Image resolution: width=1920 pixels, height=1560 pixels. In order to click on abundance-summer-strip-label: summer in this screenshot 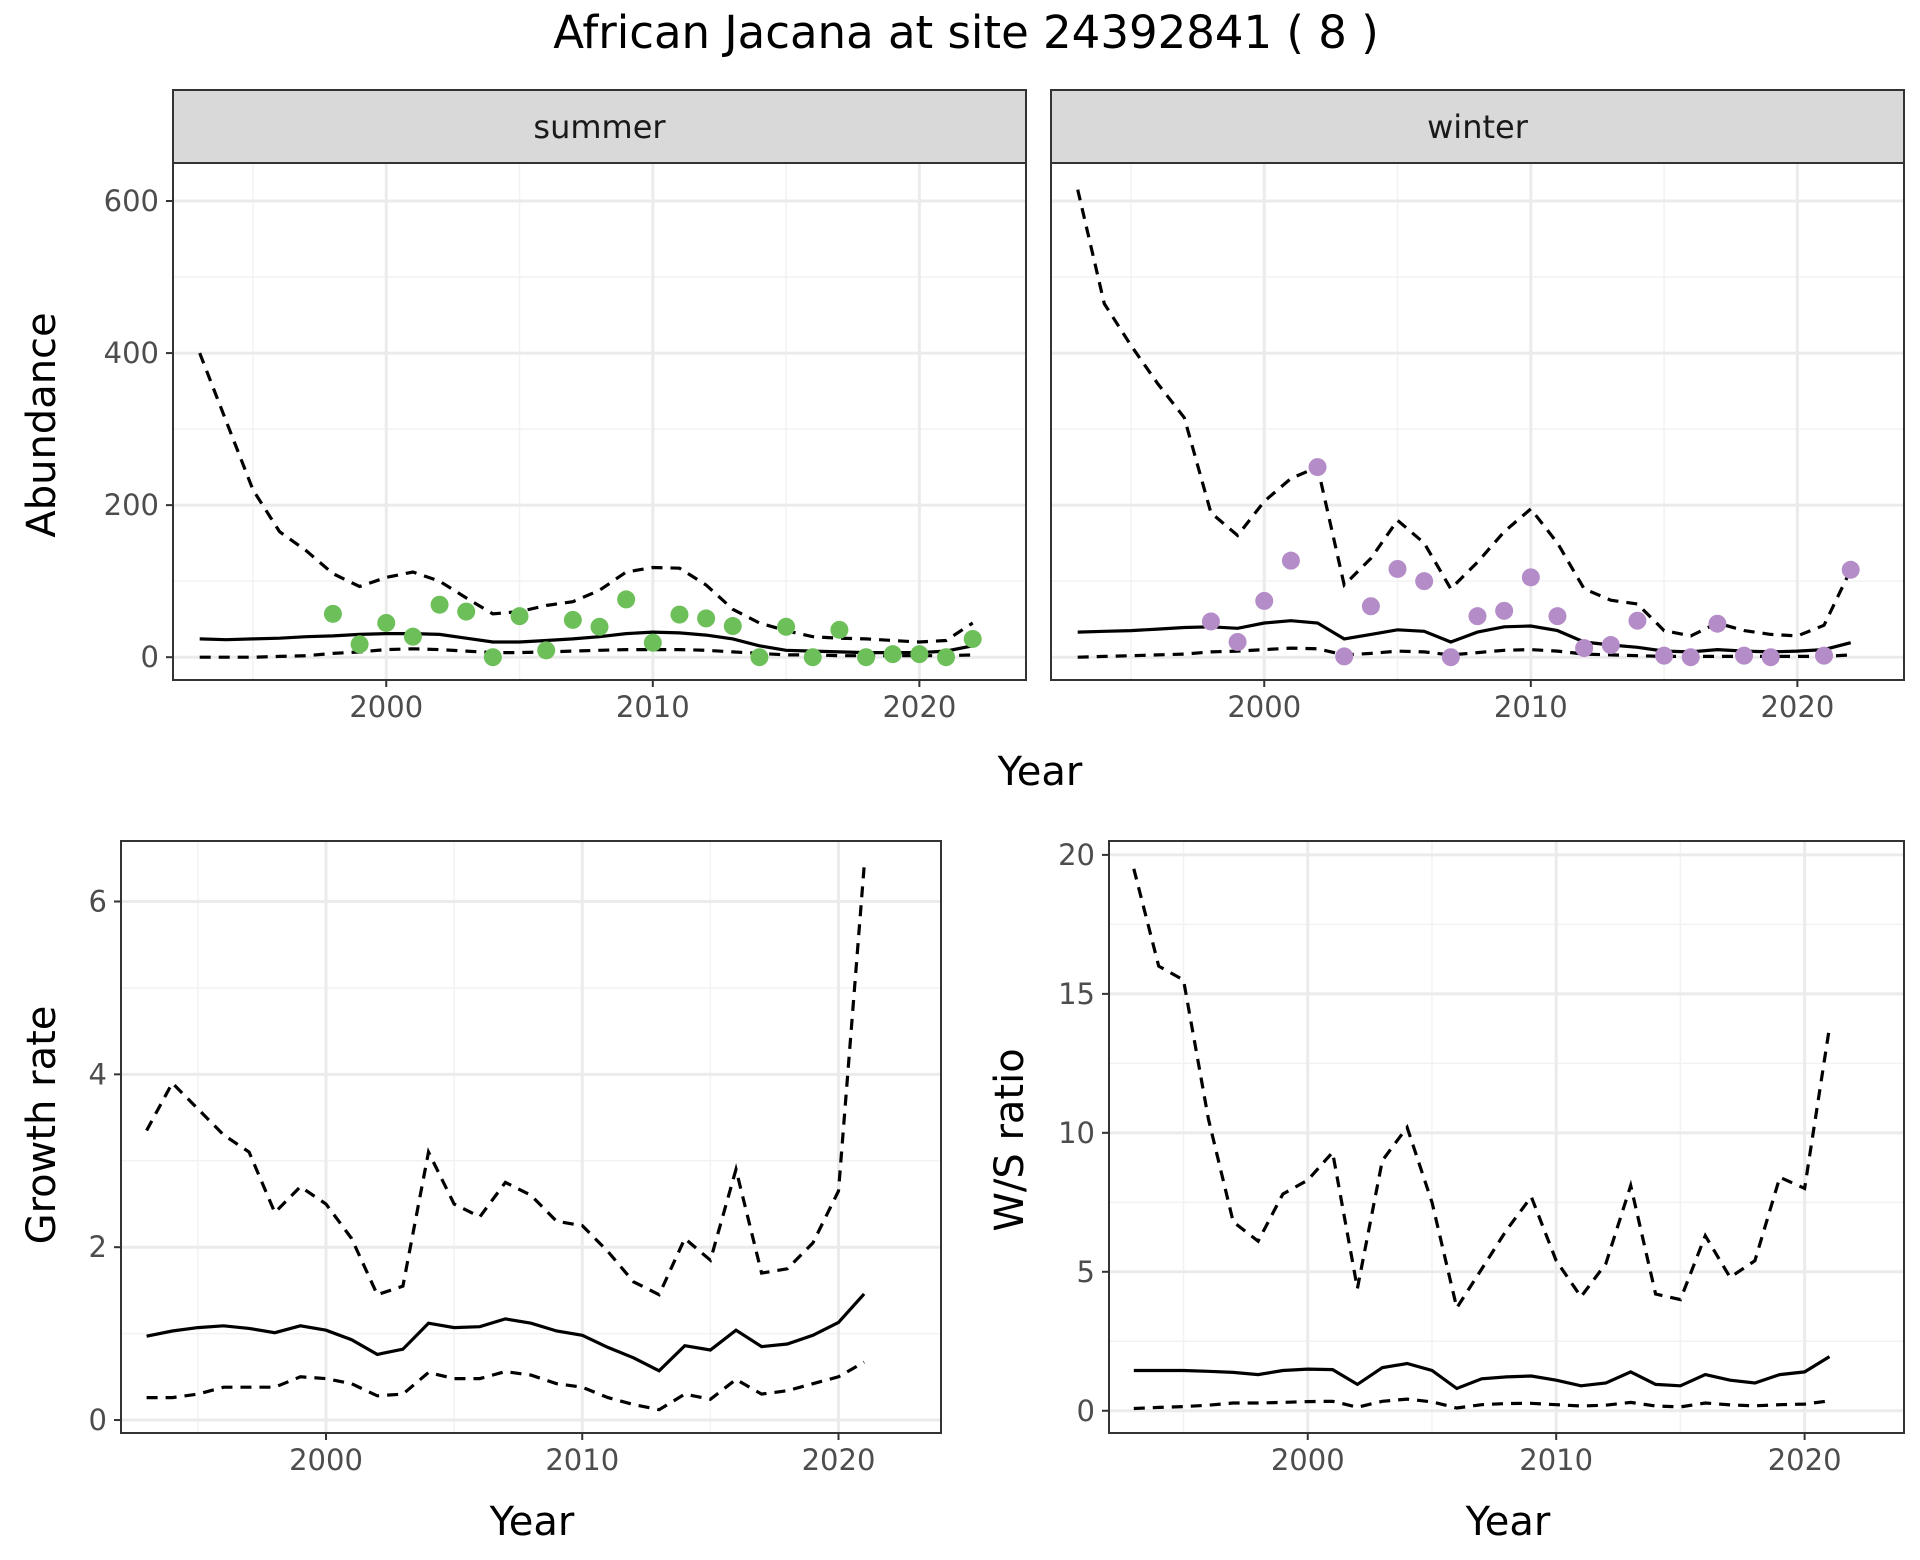, I will do `click(599, 127)`.